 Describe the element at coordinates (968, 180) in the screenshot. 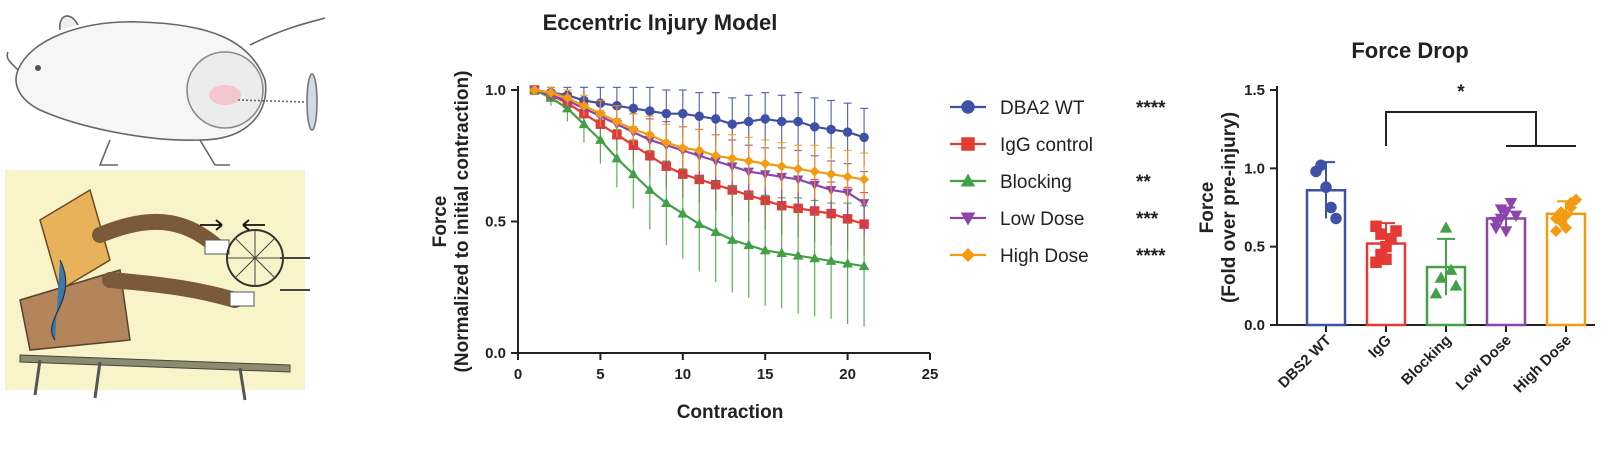

I see `legend-swatch-marker` at that location.